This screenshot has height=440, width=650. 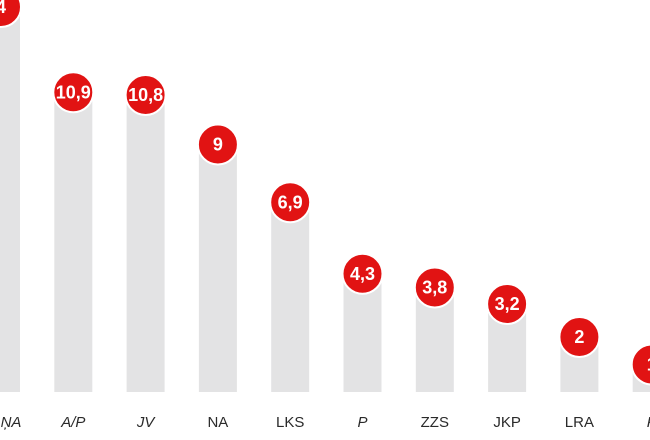 I want to click on data-label: 10,9, so click(x=73, y=92).